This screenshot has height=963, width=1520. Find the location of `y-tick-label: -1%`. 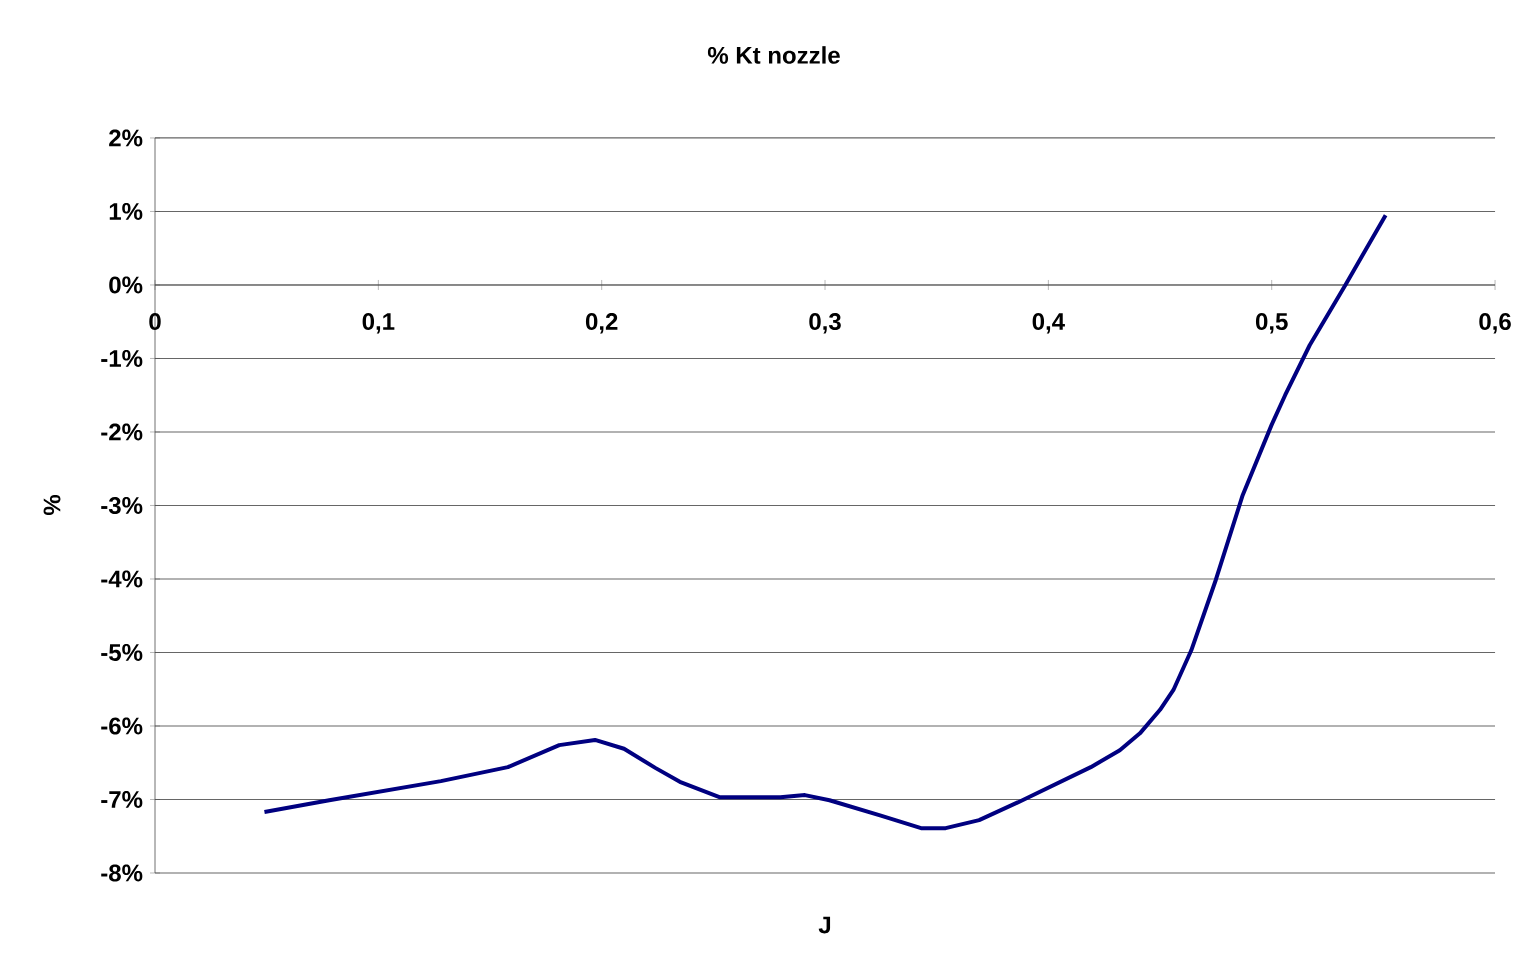

y-tick-label: -1% is located at coordinates (122, 358).